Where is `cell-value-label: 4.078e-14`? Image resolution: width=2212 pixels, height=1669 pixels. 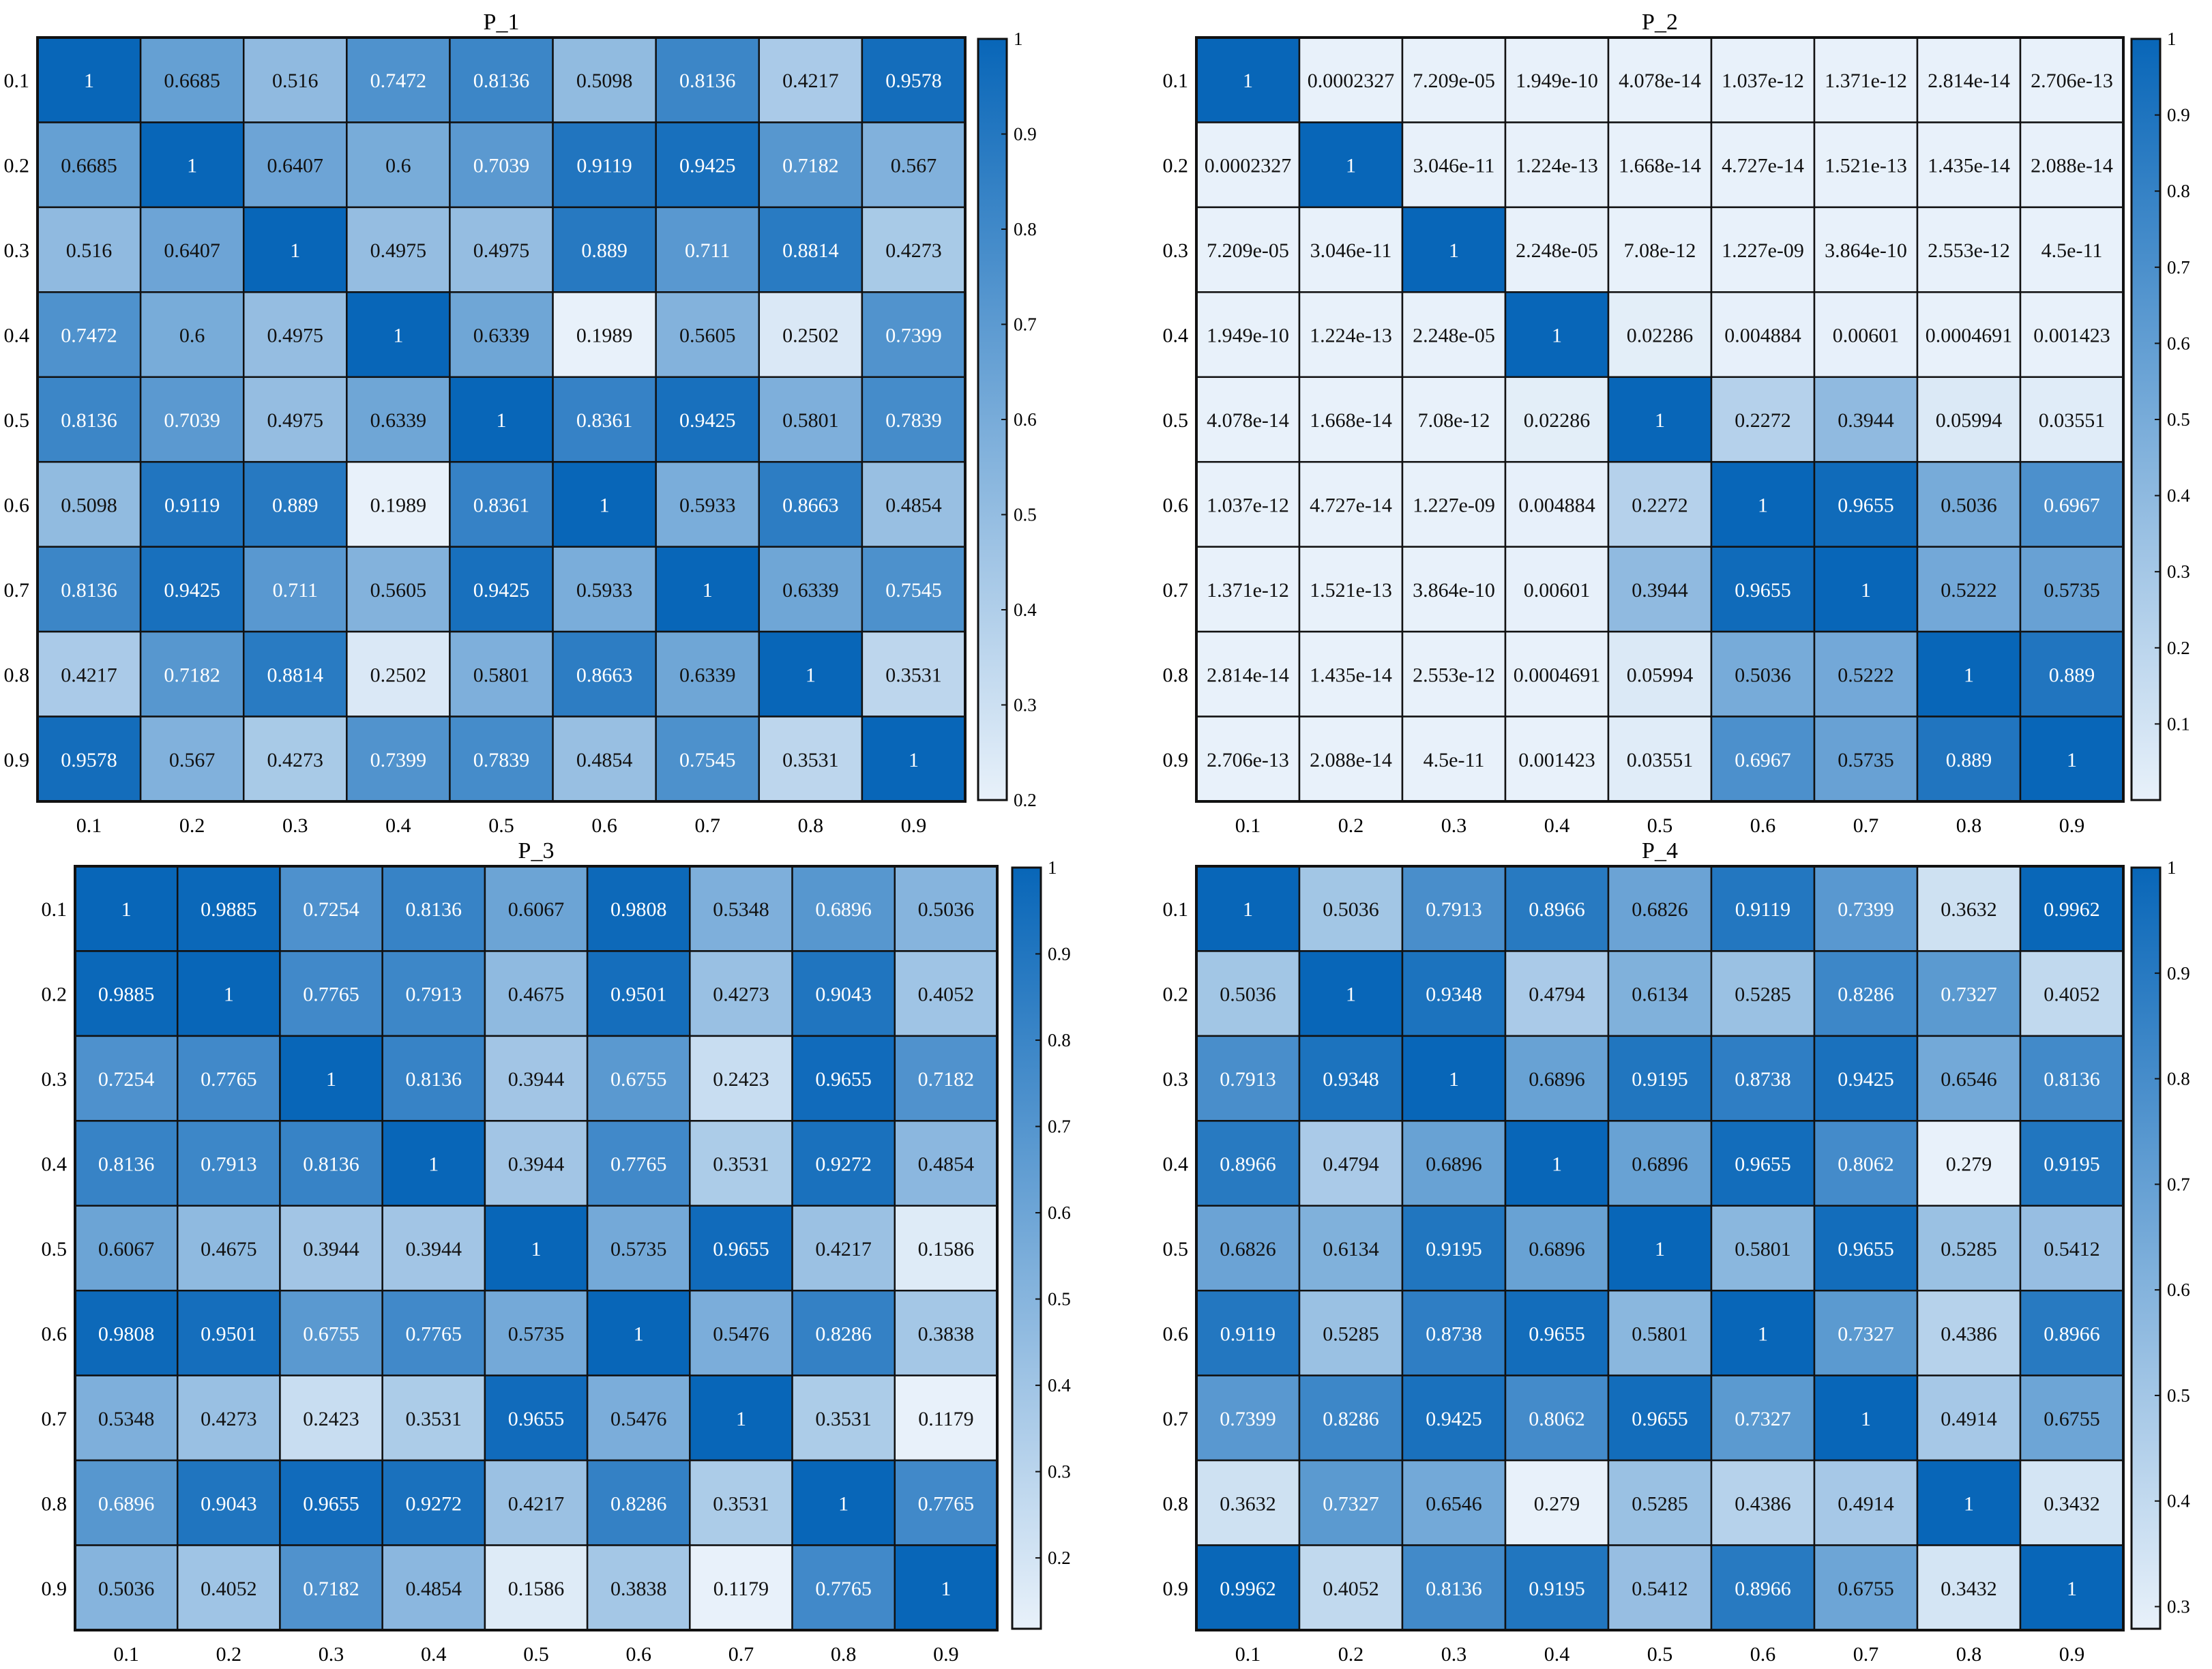 cell-value-label: 4.078e-14 is located at coordinates (1660, 81).